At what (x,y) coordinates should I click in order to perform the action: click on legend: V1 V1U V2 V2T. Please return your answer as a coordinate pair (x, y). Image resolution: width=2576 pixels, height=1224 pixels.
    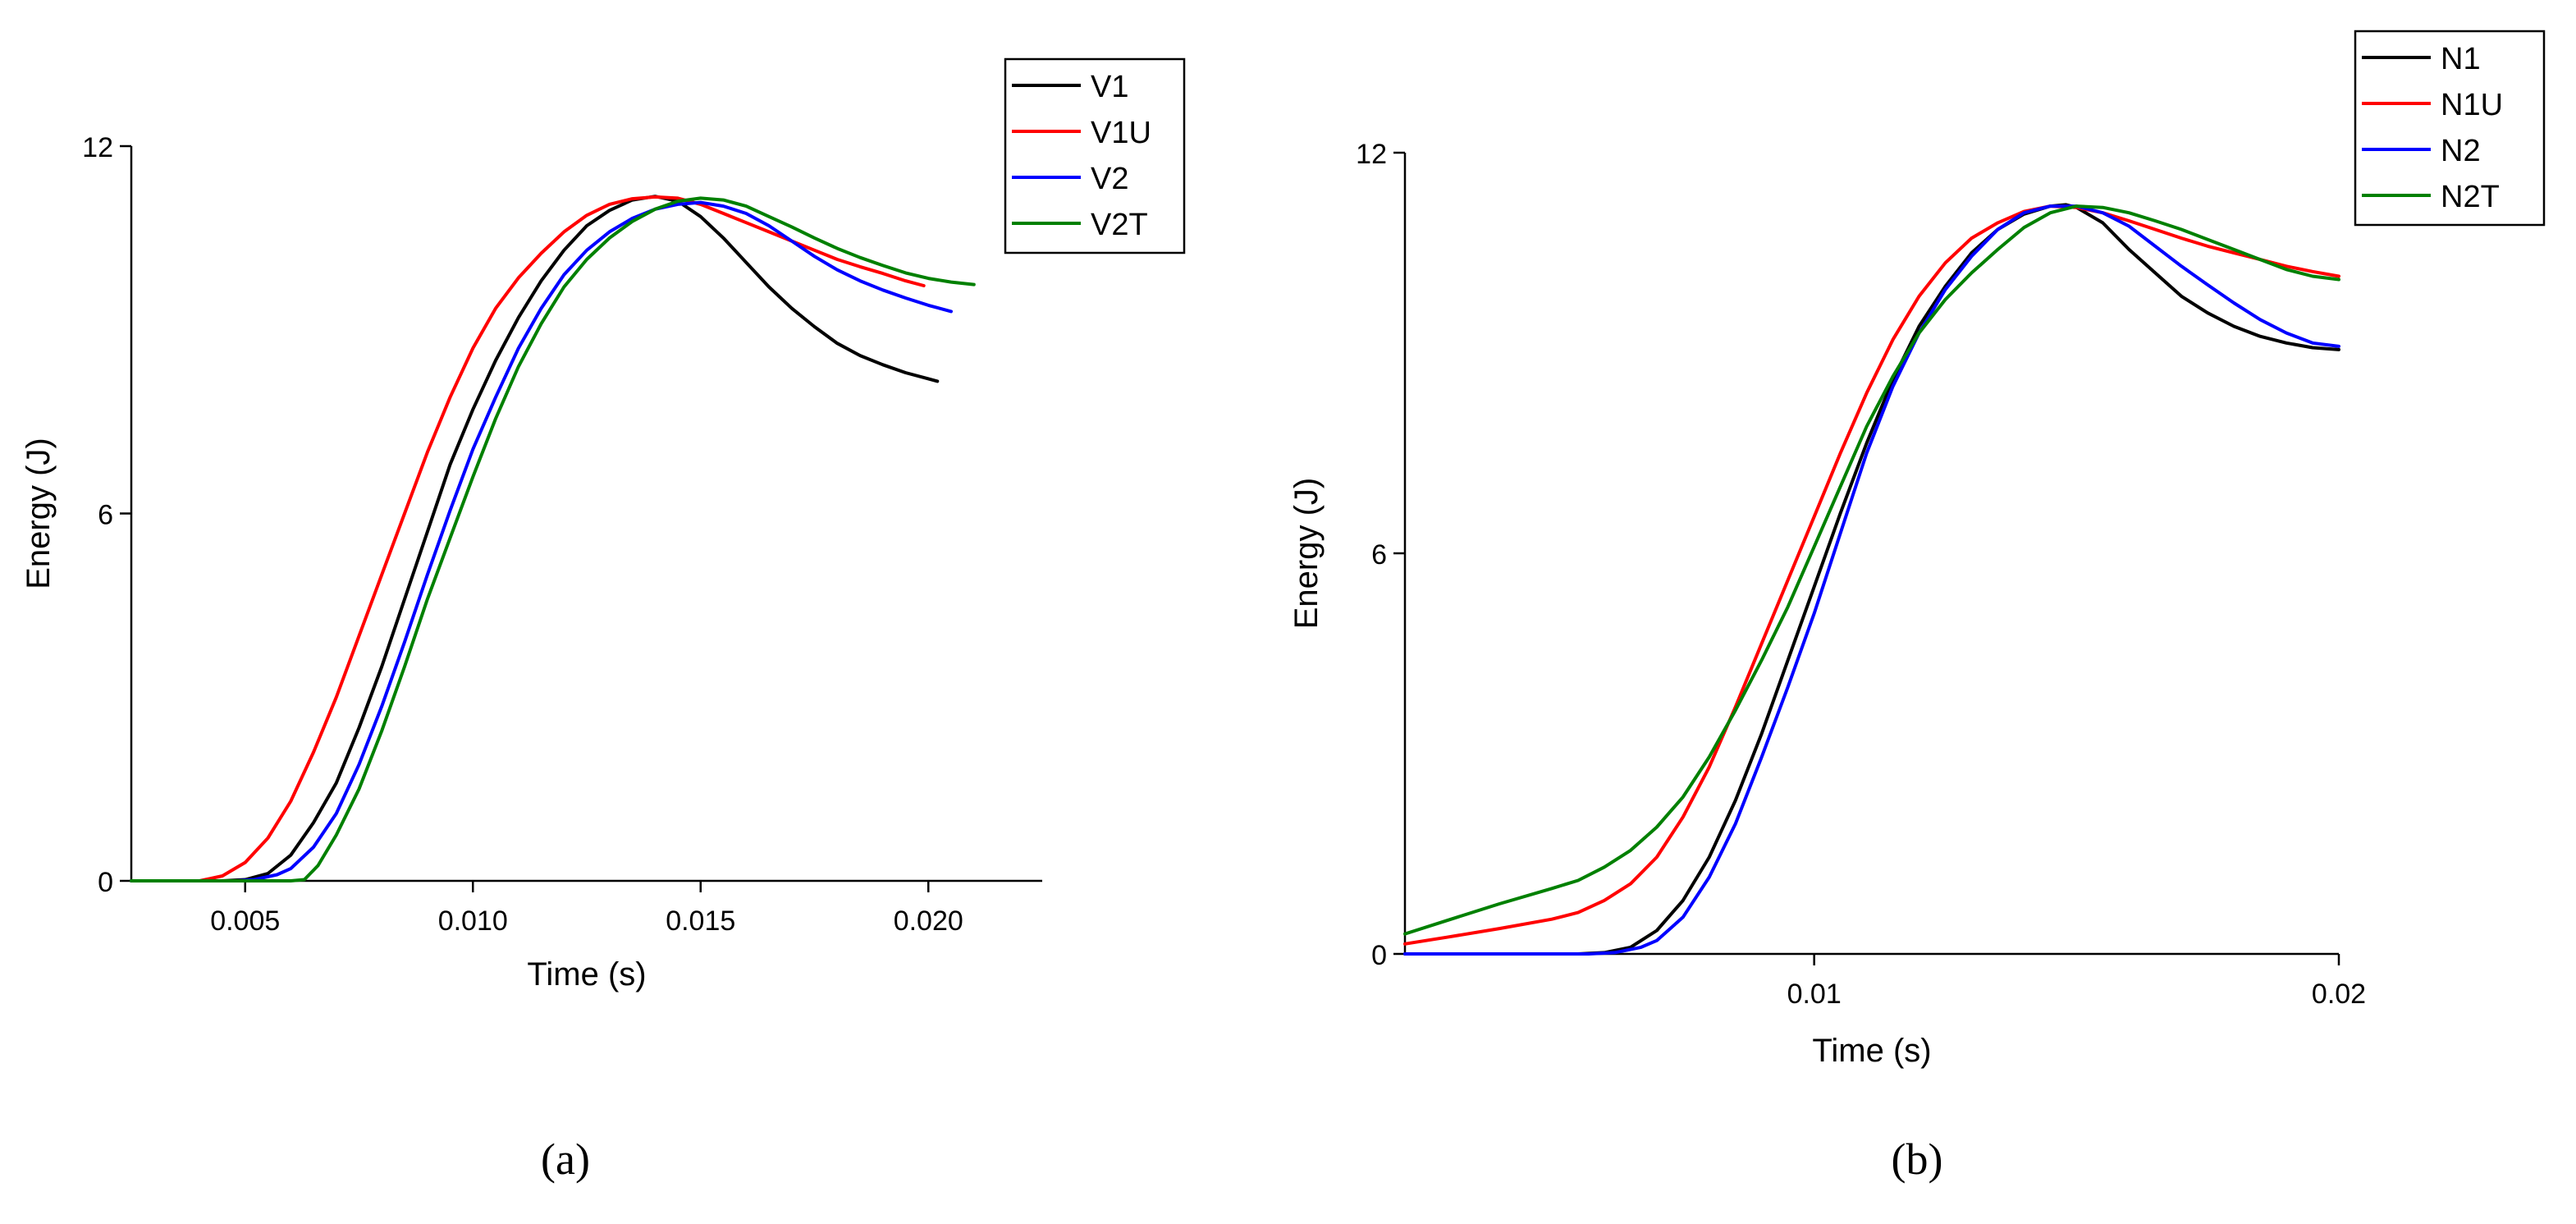
    Looking at the image, I should click on (1095, 155).